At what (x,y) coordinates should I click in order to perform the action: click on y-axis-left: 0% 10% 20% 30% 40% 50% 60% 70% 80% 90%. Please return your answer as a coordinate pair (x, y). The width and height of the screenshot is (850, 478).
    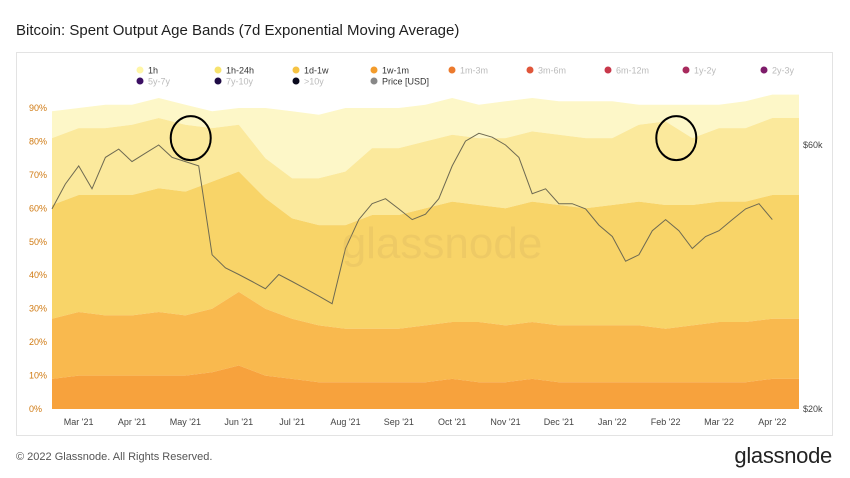
    Looking at the image, I should click on (38, 258).